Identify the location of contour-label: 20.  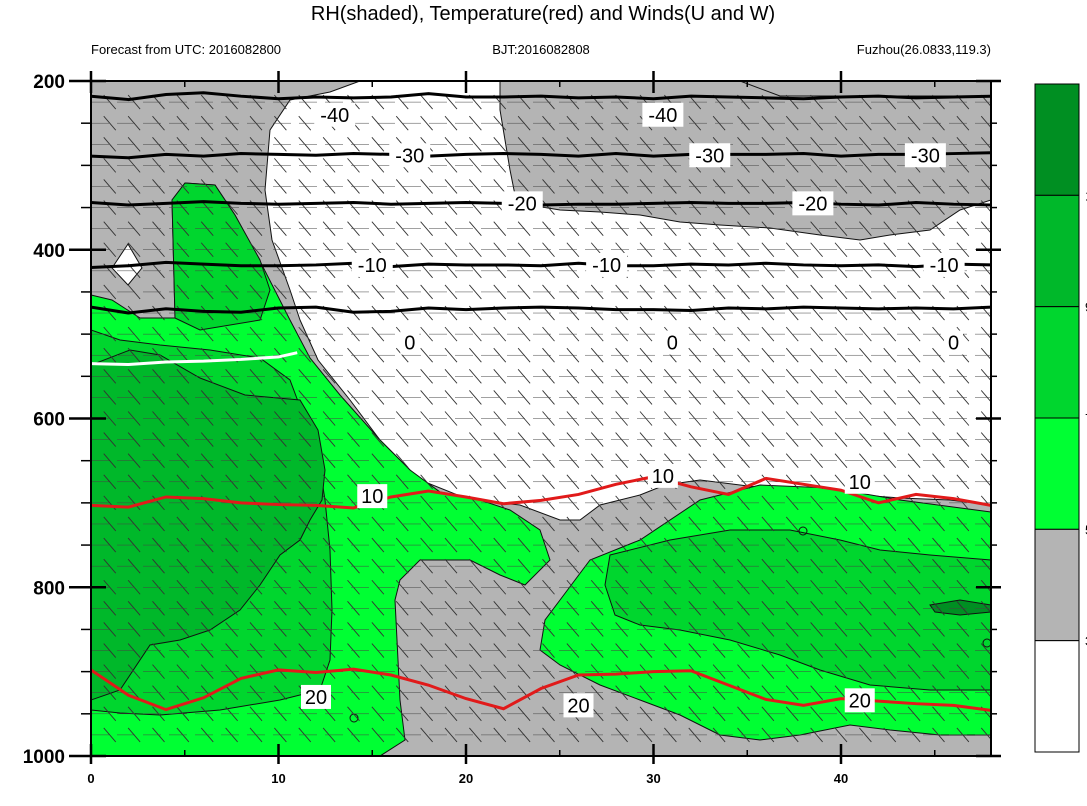
(316, 698).